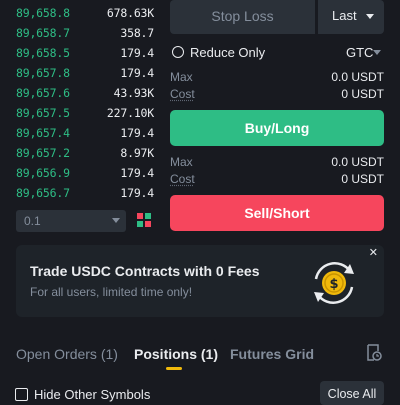  I want to click on order-book-price: 89,658.5, so click(43, 53).